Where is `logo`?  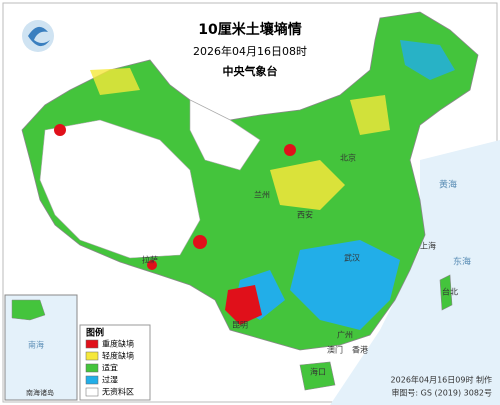 logo is located at coordinates (38, 36).